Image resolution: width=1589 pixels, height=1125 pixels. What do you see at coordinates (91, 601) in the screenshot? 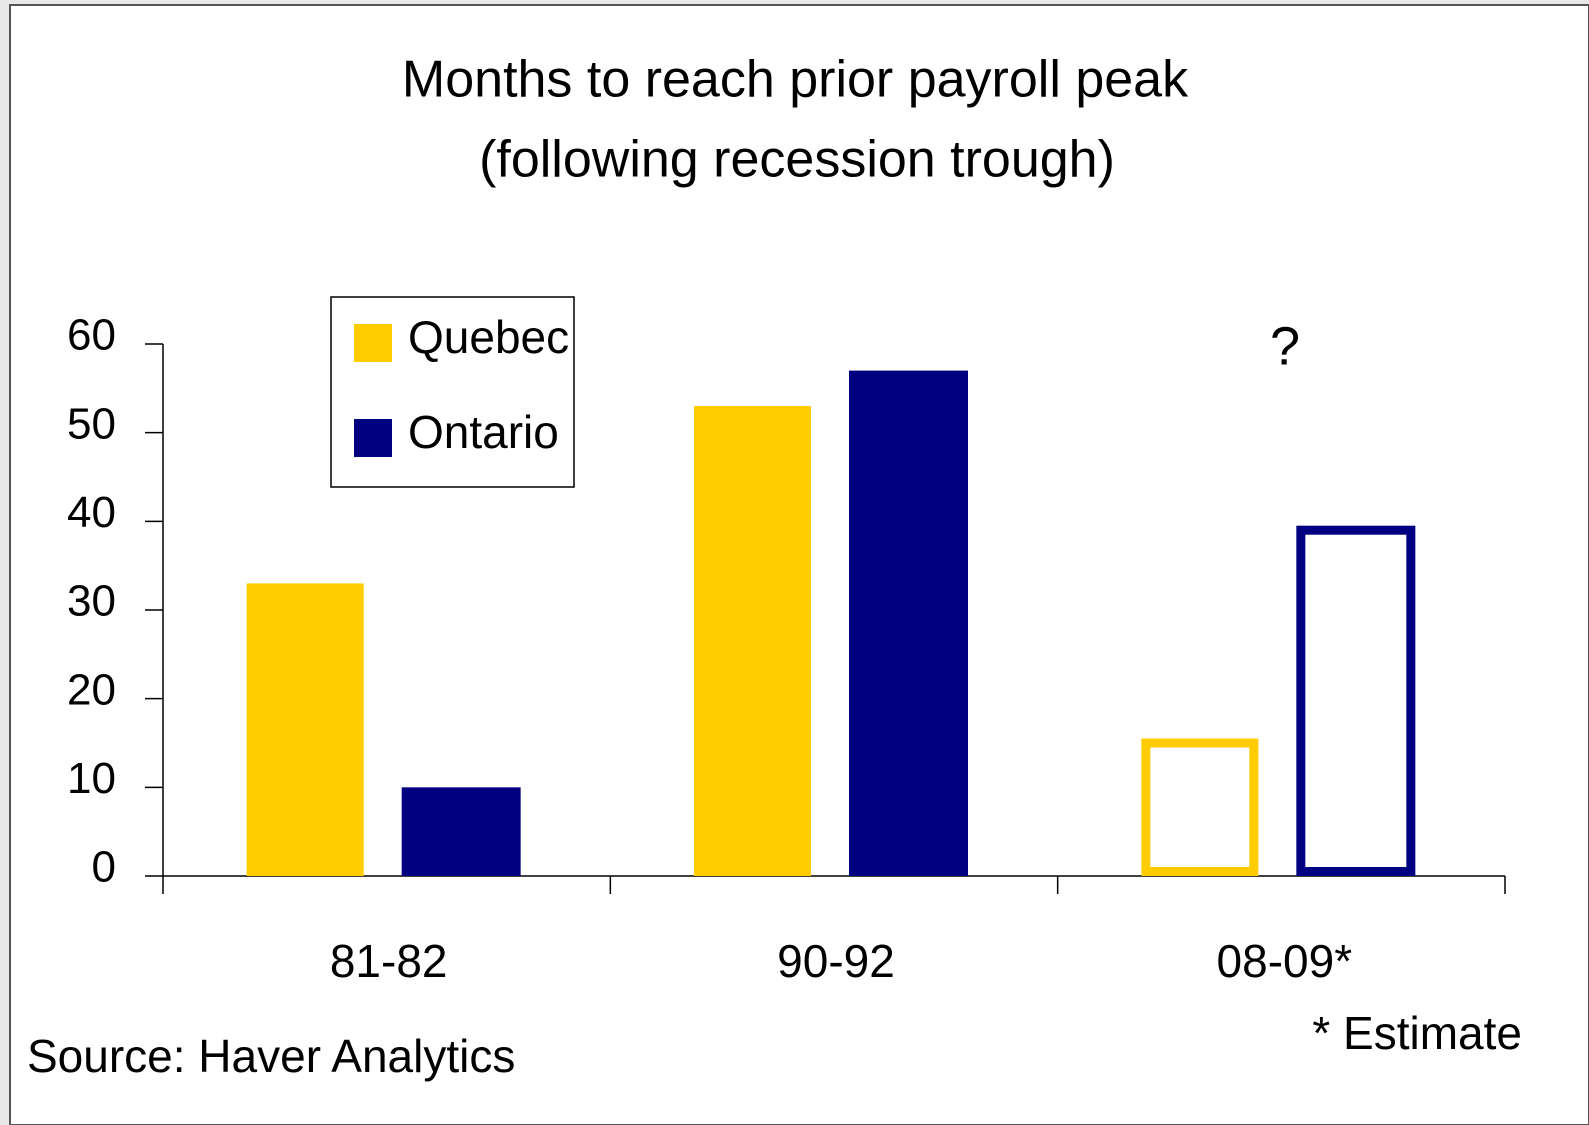
I see `y-tick-label: 30` at bounding box center [91, 601].